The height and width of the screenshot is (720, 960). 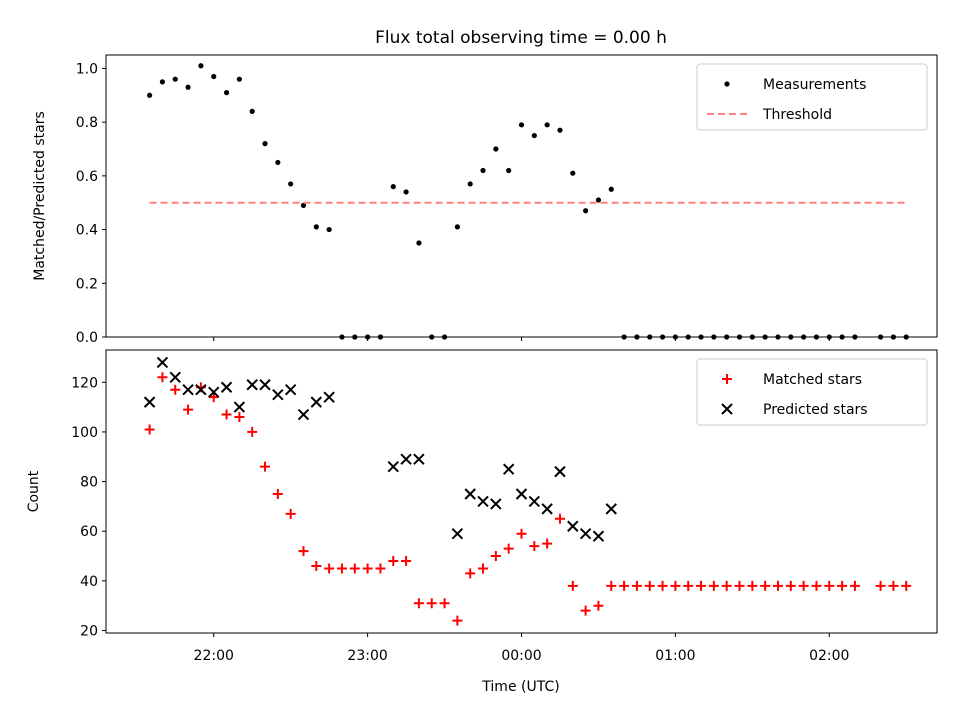 I want to click on legend-label: Matched stars, so click(x=812, y=380).